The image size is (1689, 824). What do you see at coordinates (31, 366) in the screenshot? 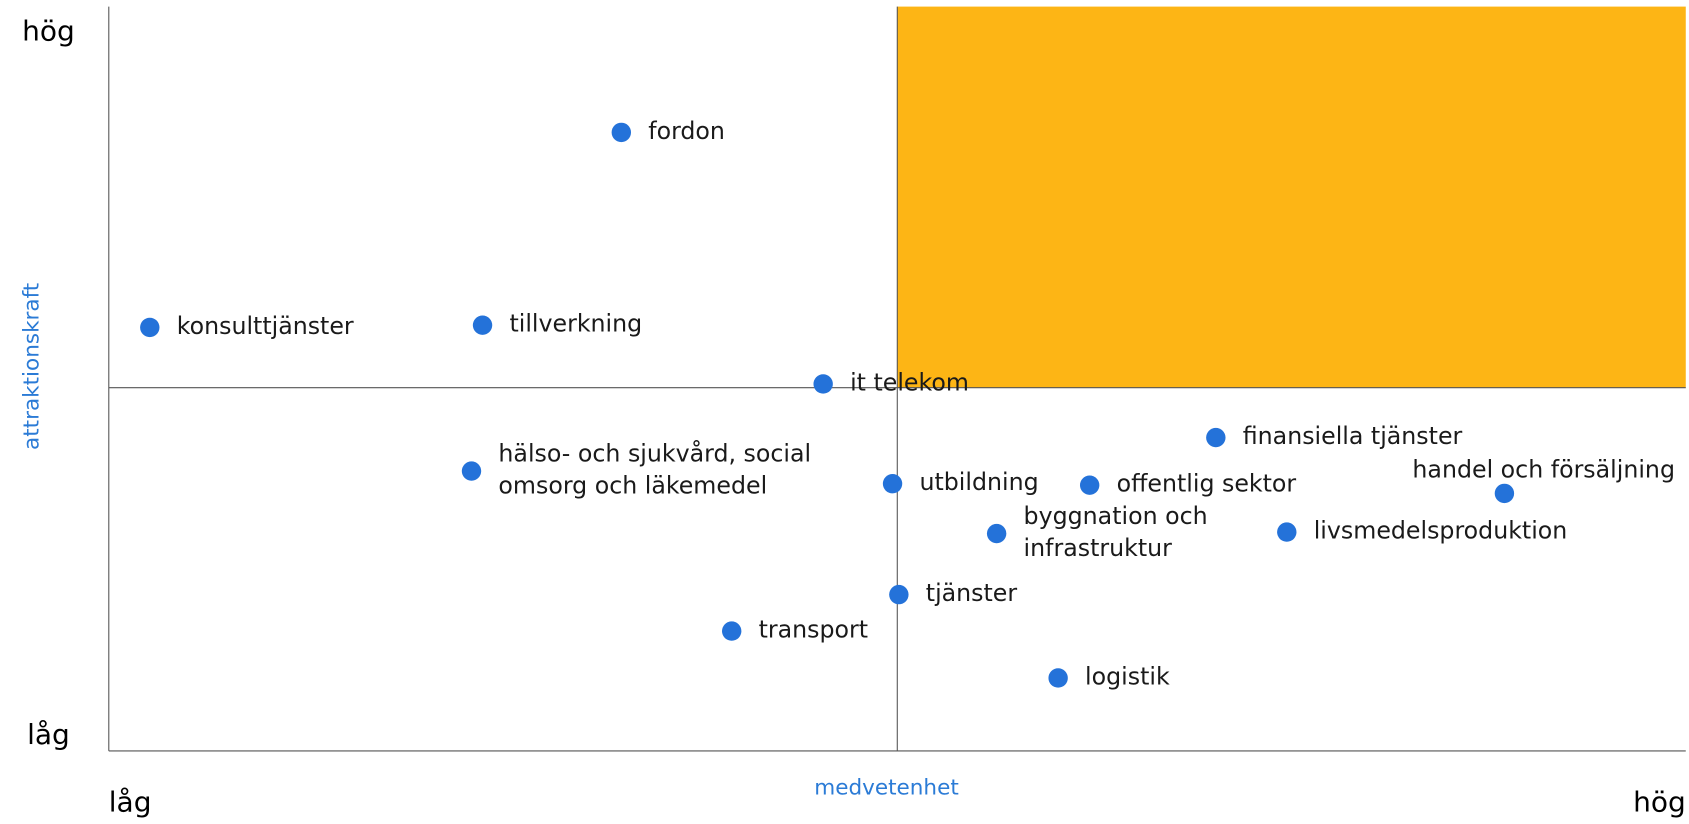
I see `y-axis-title: attraktionskraft` at bounding box center [31, 366].